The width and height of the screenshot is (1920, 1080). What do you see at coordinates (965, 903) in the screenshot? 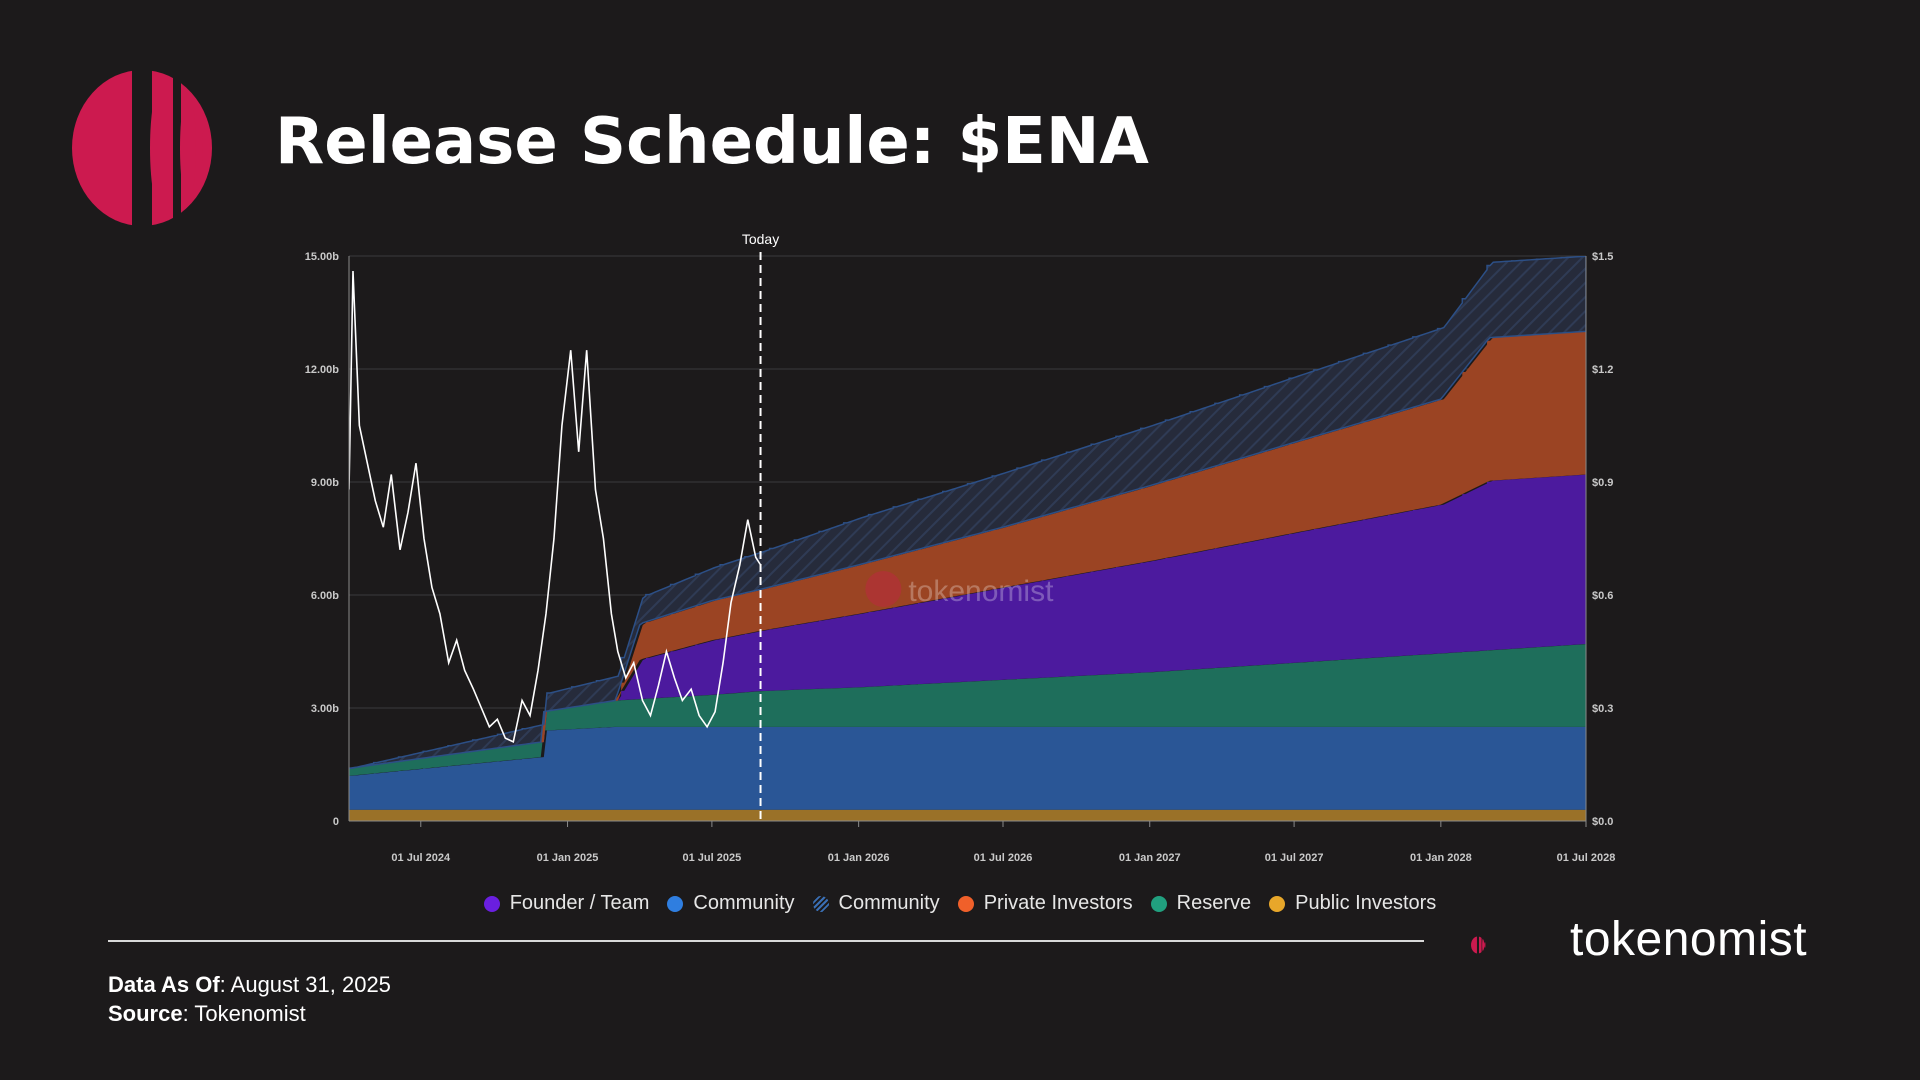
I see `legend-swatch-private-investors` at bounding box center [965, 903].